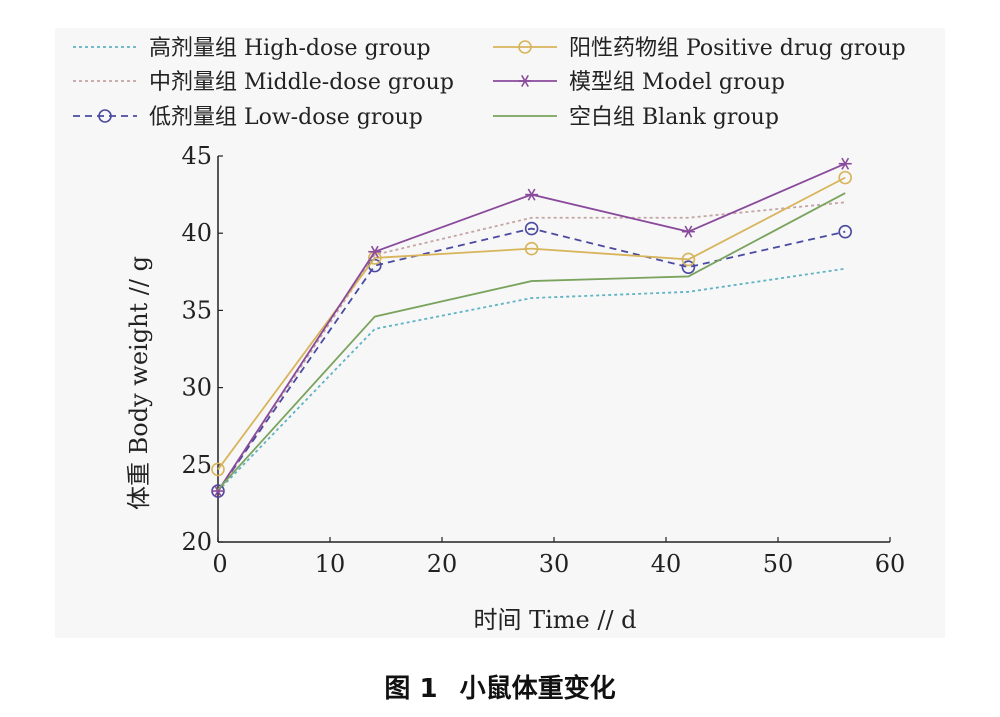  I want to click on y-axis-label: 体重 Body weight // g, so click(139, 383).